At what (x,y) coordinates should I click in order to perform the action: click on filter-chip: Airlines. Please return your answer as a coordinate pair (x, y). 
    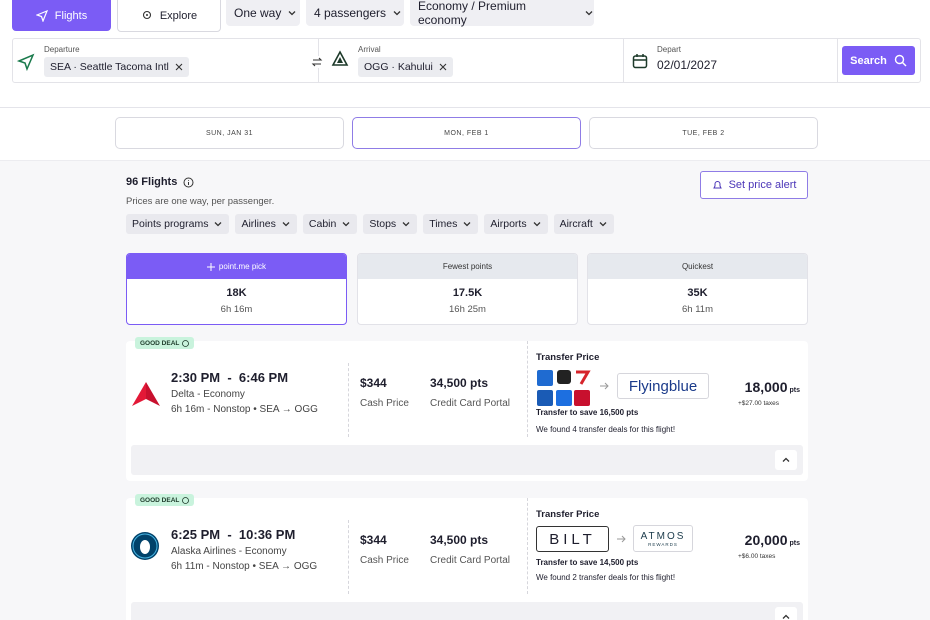
    Looking at the image, I should click on (266, 224).